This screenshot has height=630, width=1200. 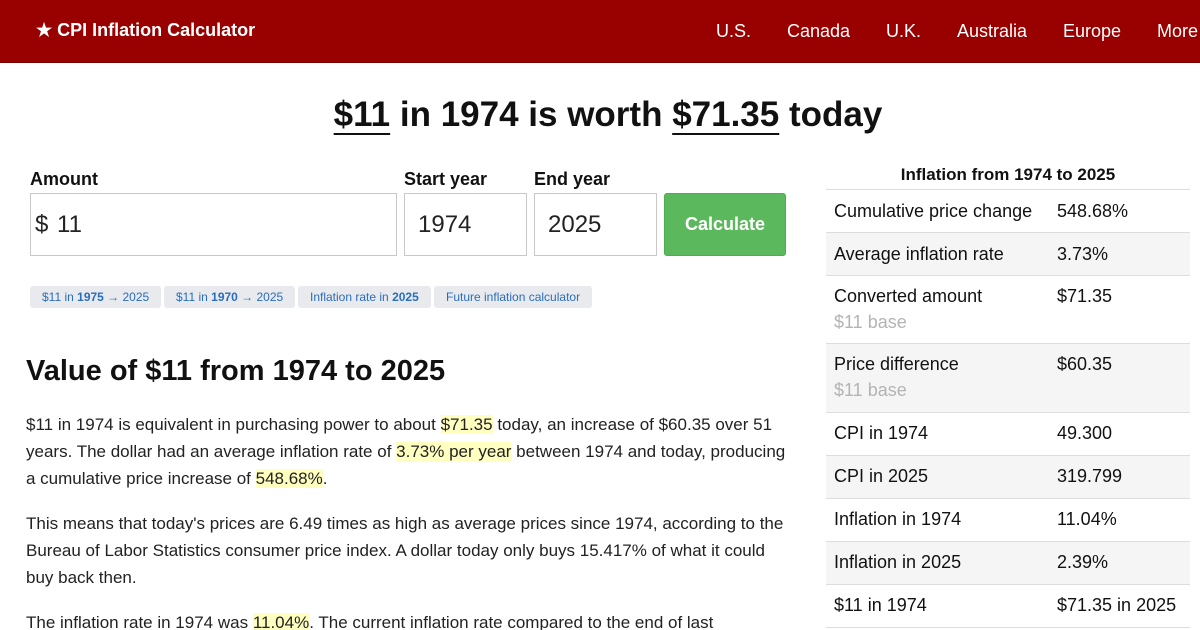 What do you see at coordinates (1085, 364) in the screenshot?
I see `row-value: $60.35` at bounding box center [1085, 364].